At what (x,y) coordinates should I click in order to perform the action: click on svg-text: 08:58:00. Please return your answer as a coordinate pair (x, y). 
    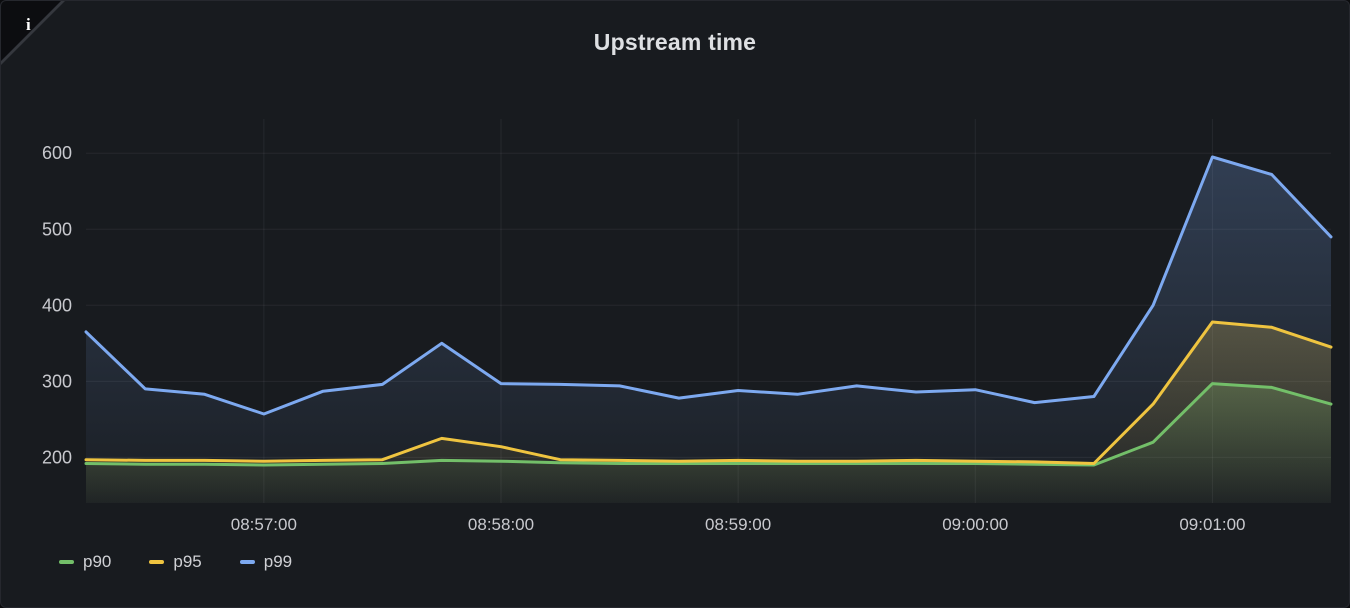
    Looking at the image, I should click on (501, 524).